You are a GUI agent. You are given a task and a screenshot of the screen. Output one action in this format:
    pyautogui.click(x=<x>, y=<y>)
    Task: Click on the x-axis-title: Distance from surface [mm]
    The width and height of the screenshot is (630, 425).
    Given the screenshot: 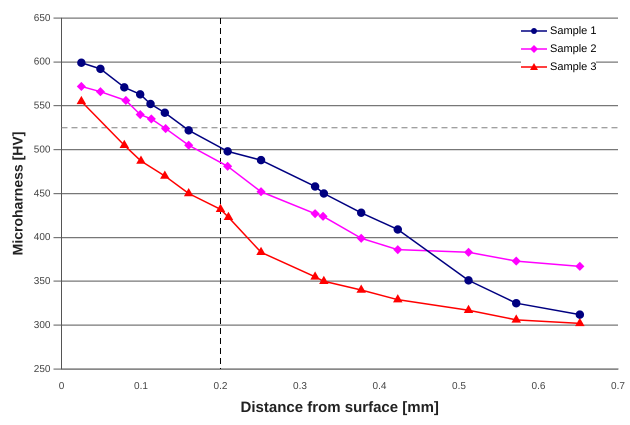 What is the action you would take?
    pyautogui.click(x=339, y=407)
    